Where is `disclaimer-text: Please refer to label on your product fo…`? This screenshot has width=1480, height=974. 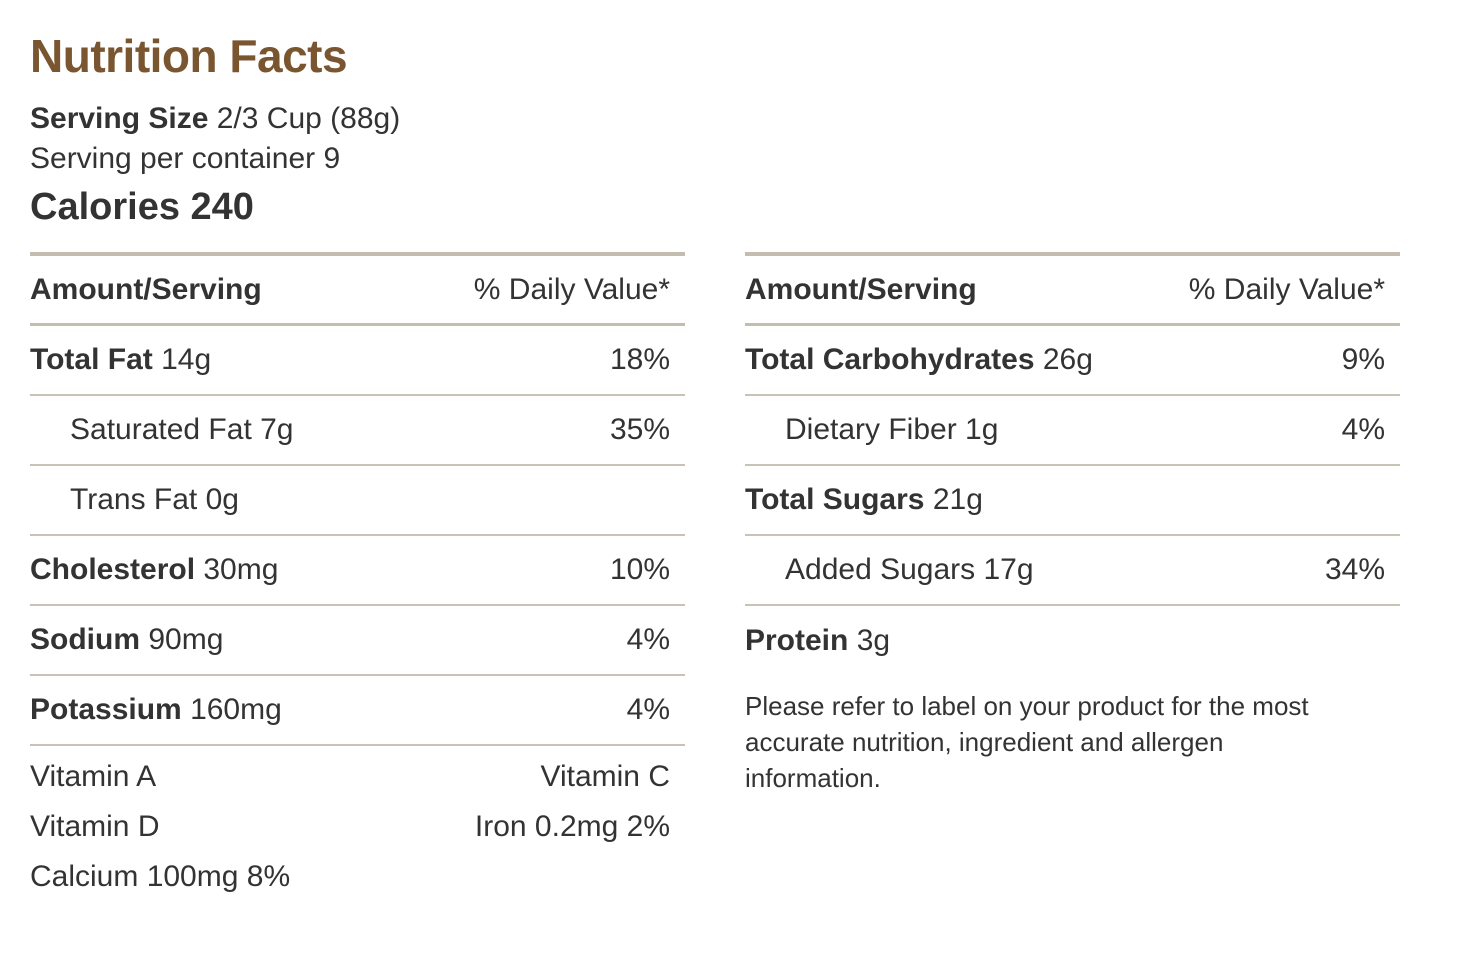 disclaimer-text: Please refer to label on your product fo… is located at coordinates (1027, 742).